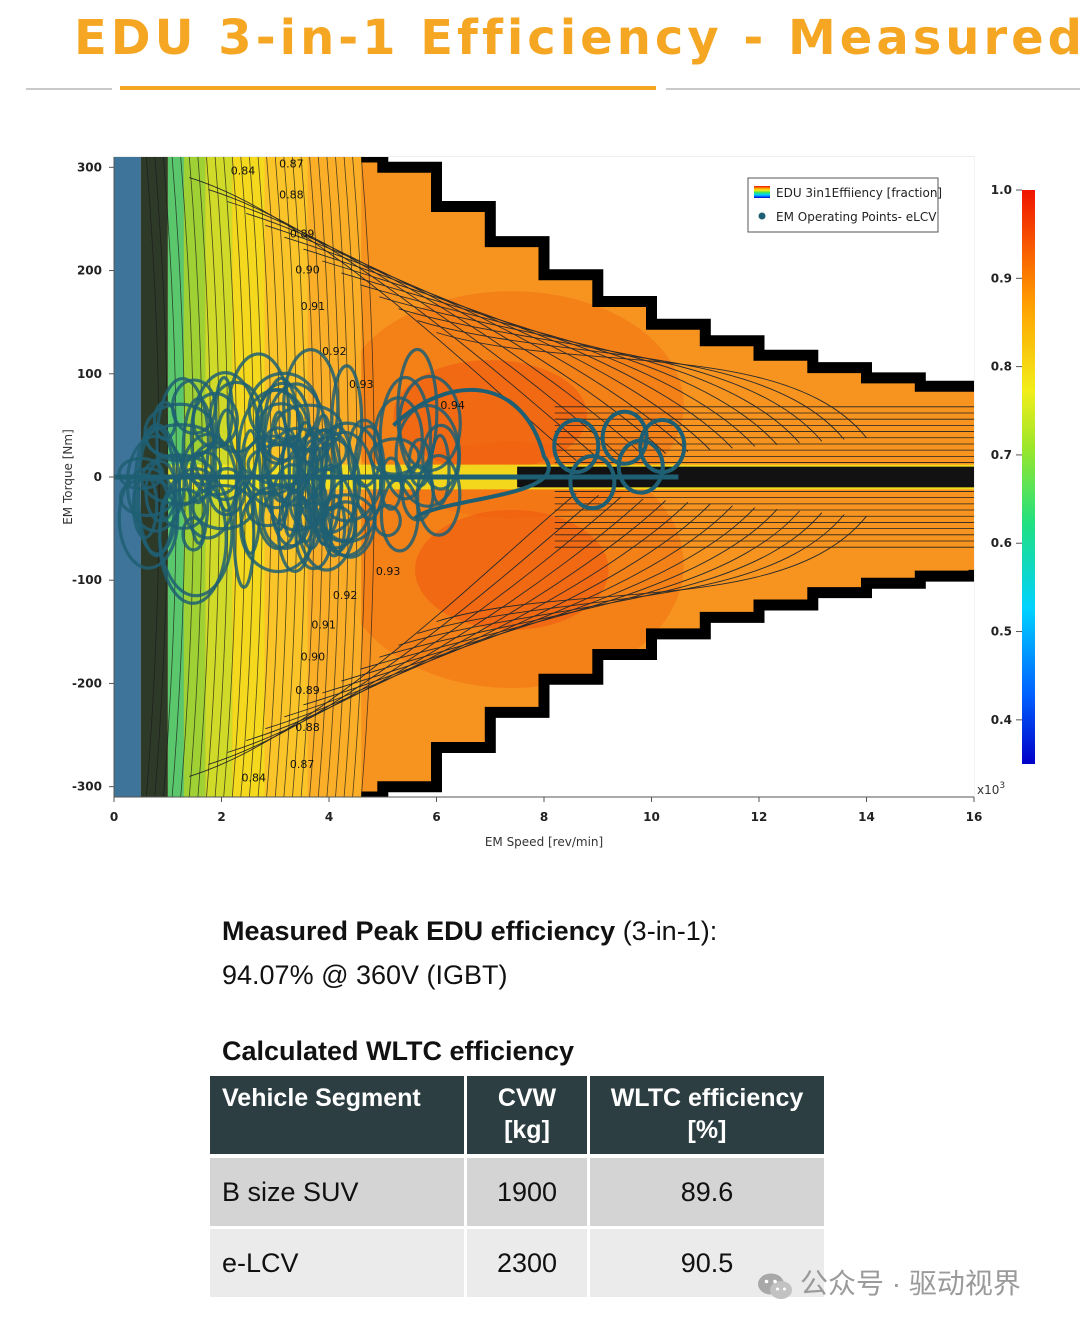 This screenshot has height=1325, width=1080. Describe the element at coordinates (365, 975) in the screenshot. I see `peak-efficiency-value: 94.07% @ 360V (IGBT)` at that location.